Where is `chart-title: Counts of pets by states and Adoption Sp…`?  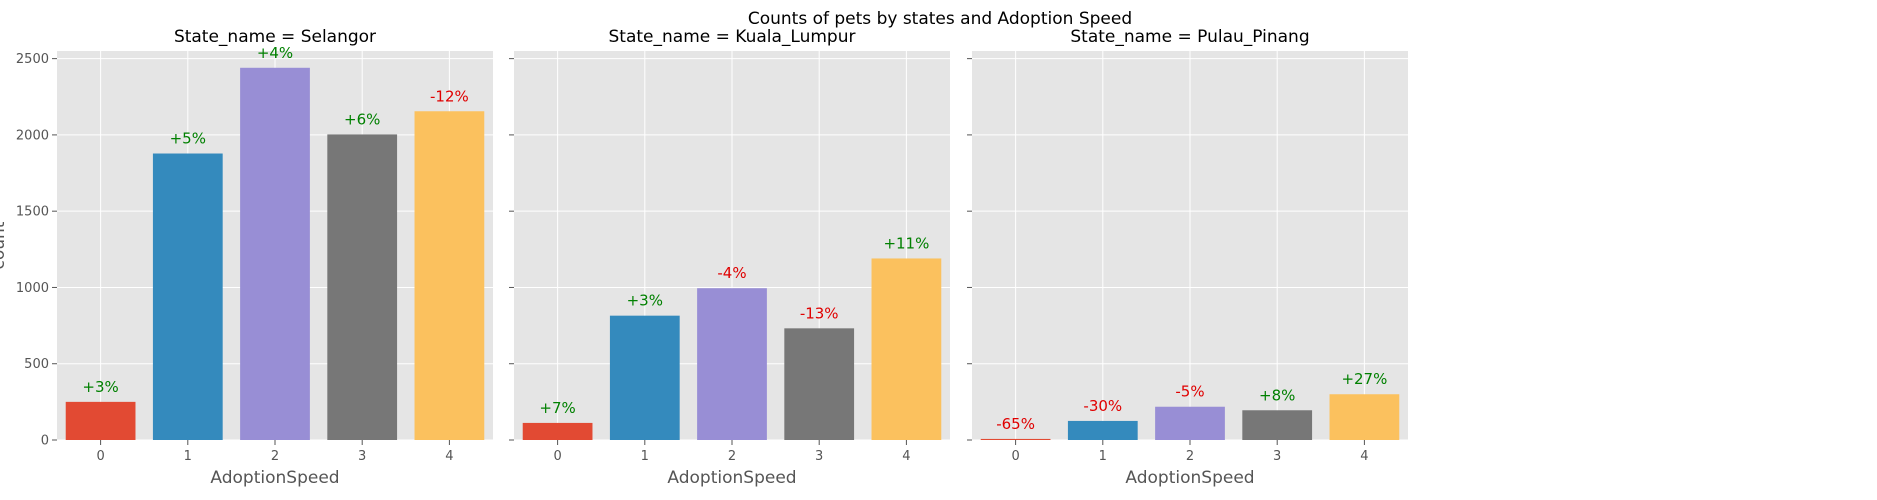
chart-title: Counts of pets by states and Adoption Sp… is located at coordinates (940, 19).